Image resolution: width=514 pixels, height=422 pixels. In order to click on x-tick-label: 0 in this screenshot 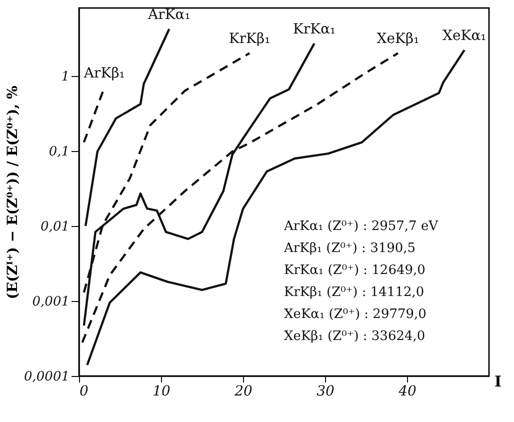, I will do `click(84, 392)`.